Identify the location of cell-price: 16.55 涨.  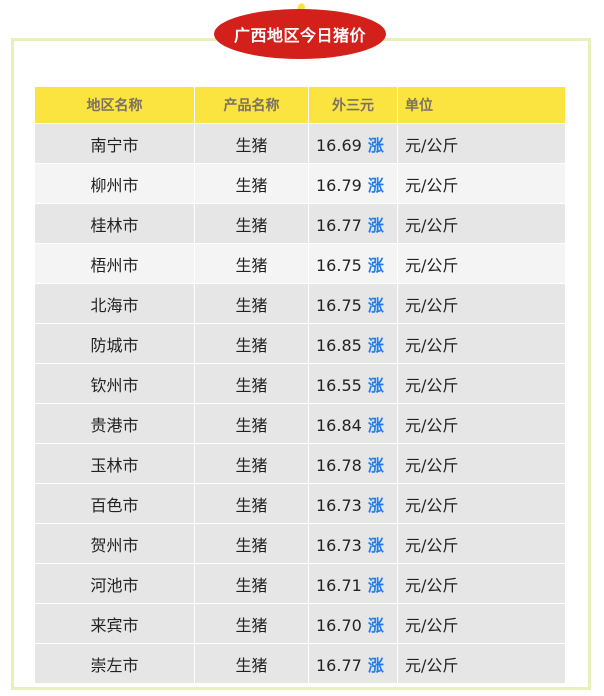
(353, 383).